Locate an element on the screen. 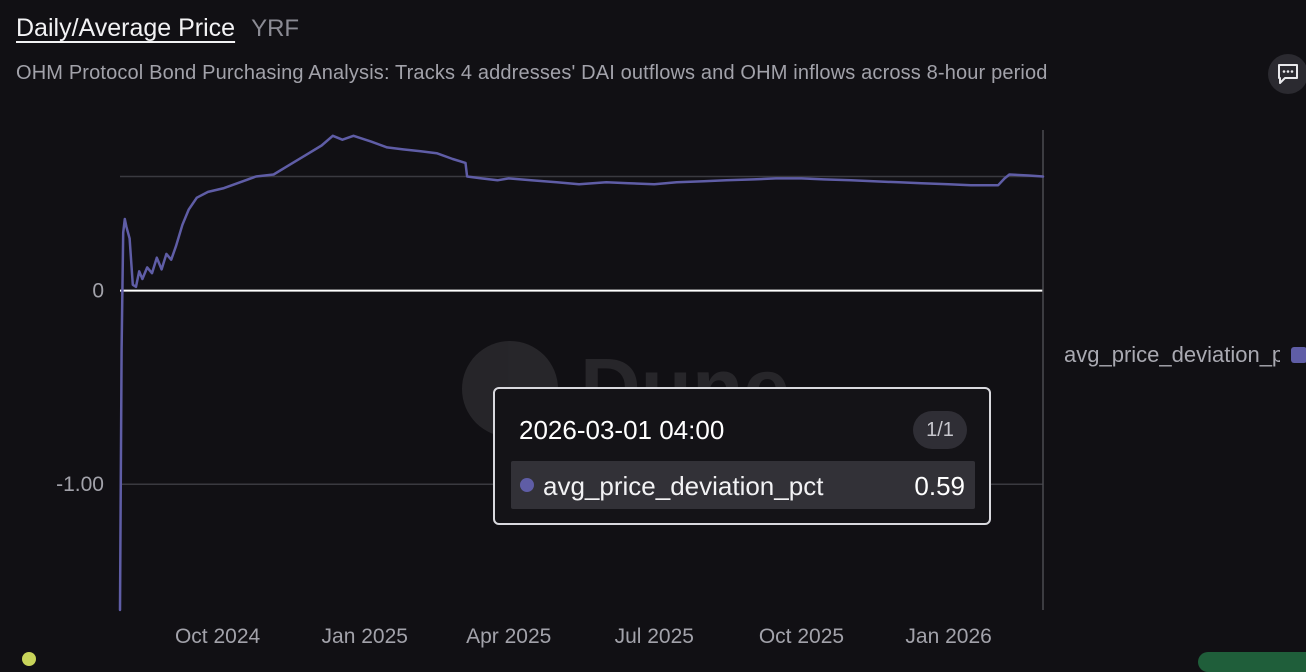  avatar is located at coordinates (29, 659).